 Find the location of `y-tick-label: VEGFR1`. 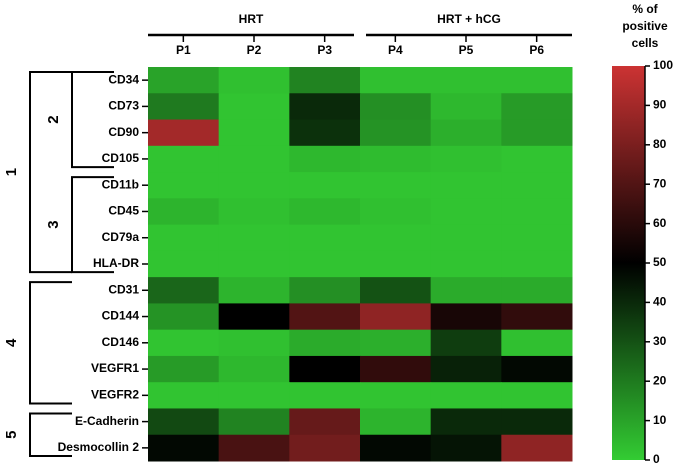

y-tick-label: VEGFR1 is located at coordinates (115, 368).